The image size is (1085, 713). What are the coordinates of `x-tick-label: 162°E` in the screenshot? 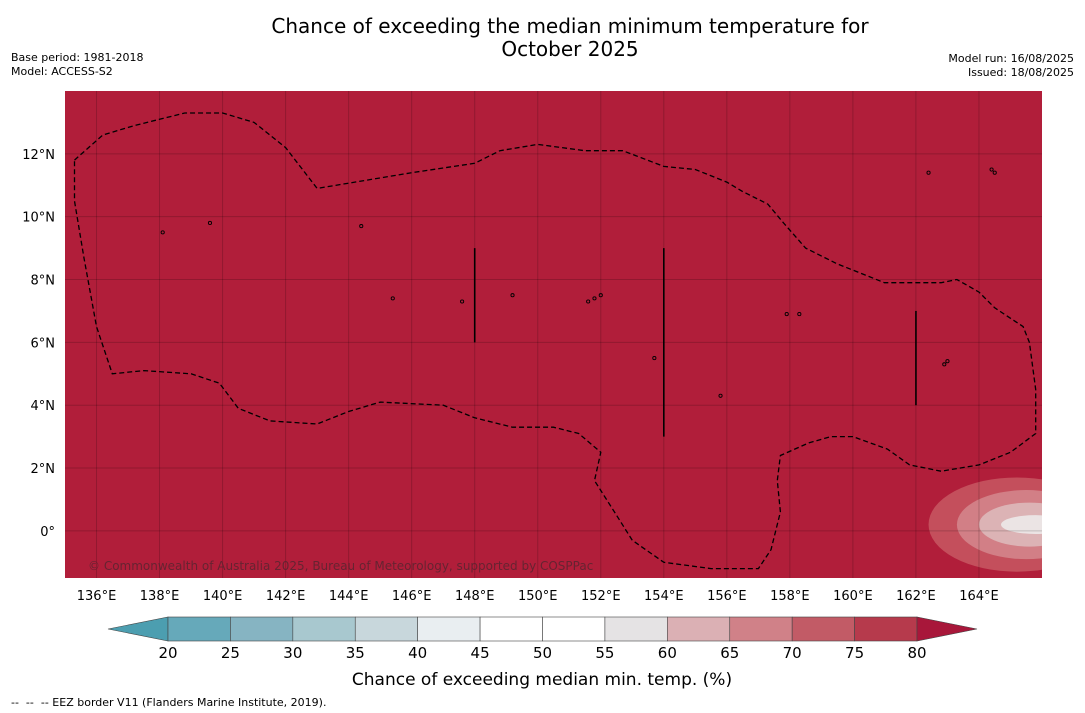 It's located at (916, 596).